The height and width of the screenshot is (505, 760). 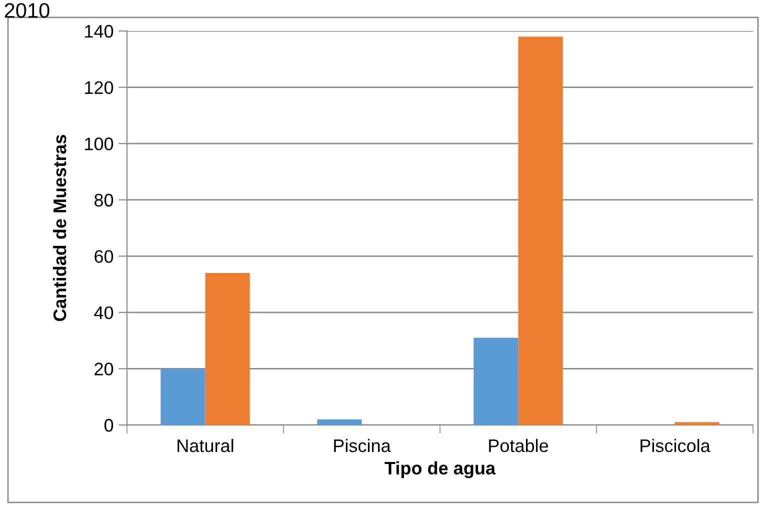 I want to click on x-axis-title: Tipo de agua, so click(x=440, y=469).